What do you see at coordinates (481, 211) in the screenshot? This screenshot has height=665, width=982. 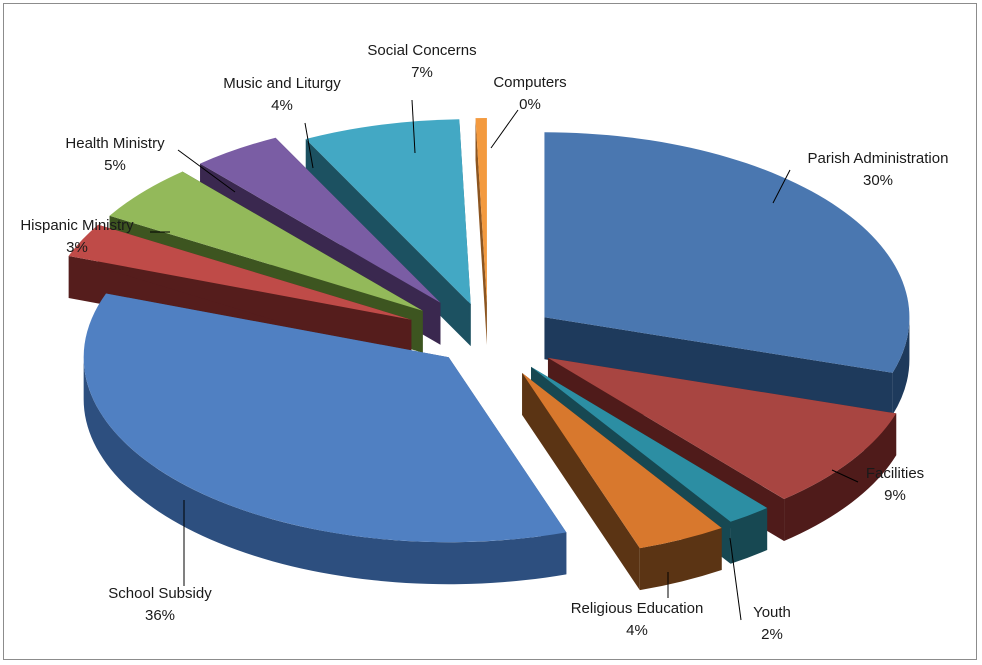 I see `slice-computers` at bounding box center [481, 211].